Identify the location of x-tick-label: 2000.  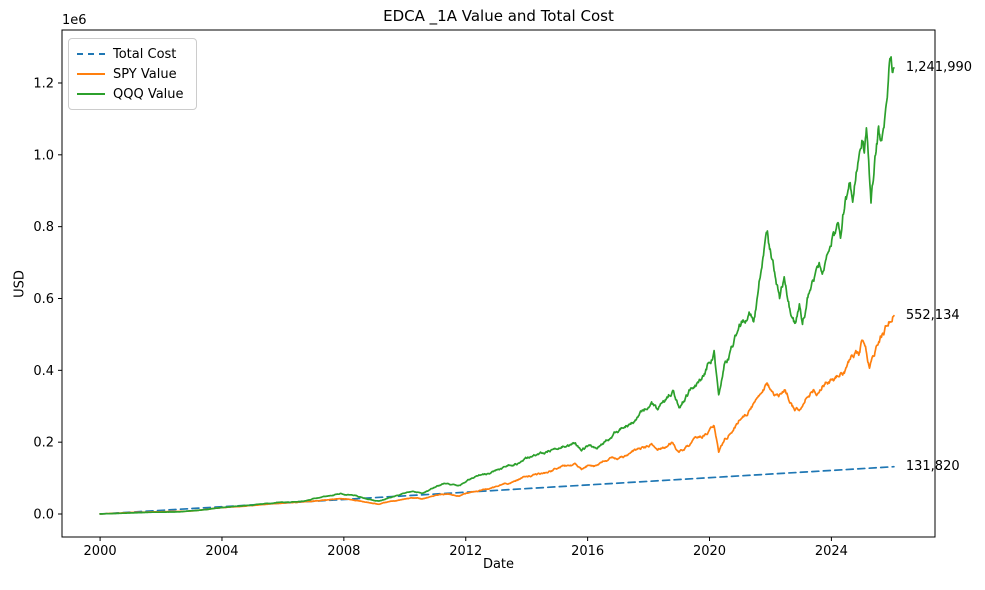
(100, 551).